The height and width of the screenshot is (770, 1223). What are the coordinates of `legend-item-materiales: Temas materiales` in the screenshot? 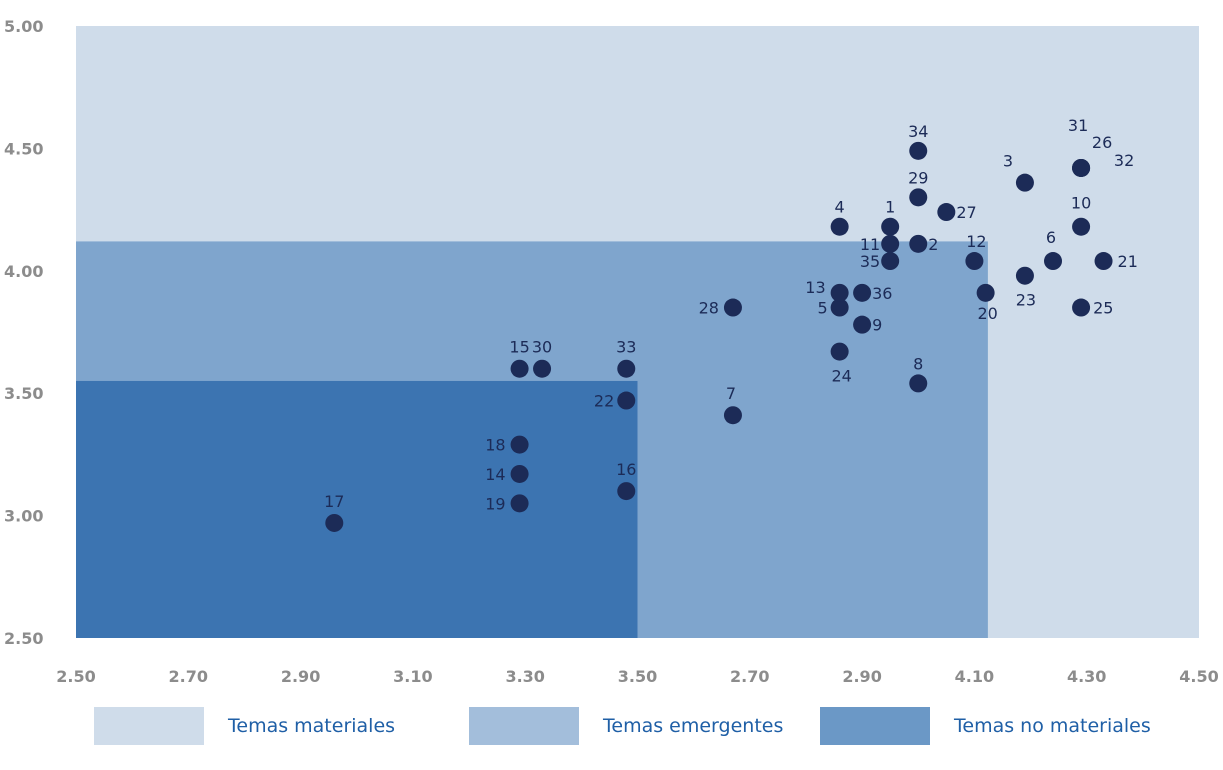 It's located at (244, 726).